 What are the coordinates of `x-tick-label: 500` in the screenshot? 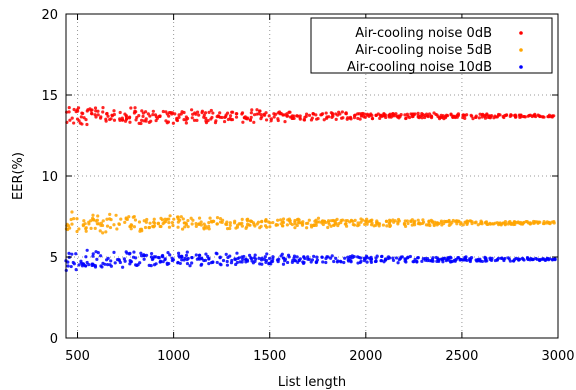 It's located at (77, 356).